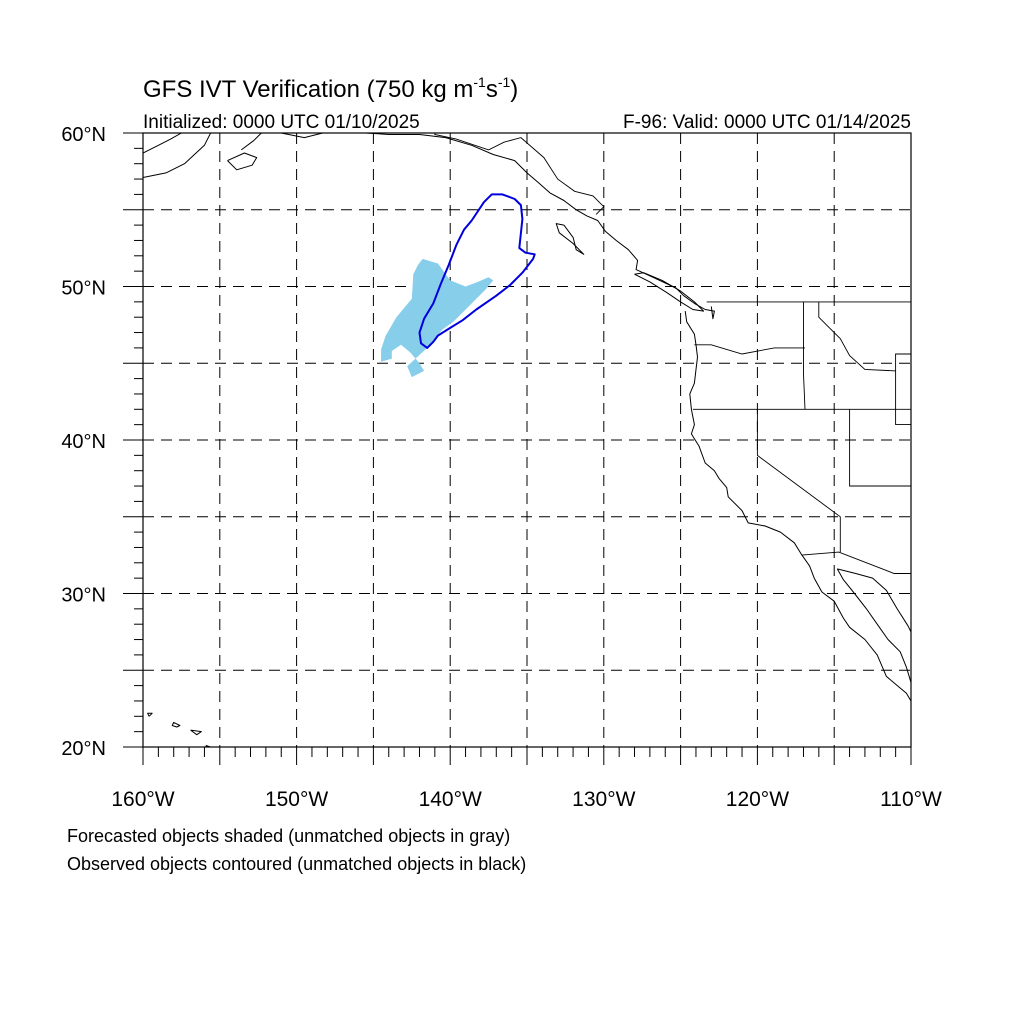 This screenshot has height=1024, width=1024. Describe the element at coordinates (767, 122) in the screenshot. I see `valid-time: F-96: Valid: 0000 UTC 01/14/2025` at that location.